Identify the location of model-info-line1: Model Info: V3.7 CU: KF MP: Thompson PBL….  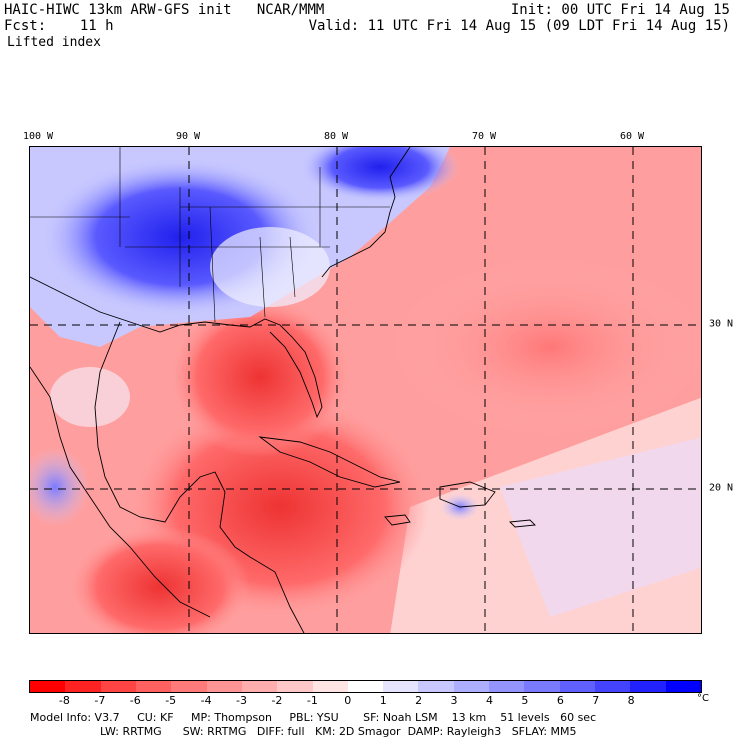
(313, 717).